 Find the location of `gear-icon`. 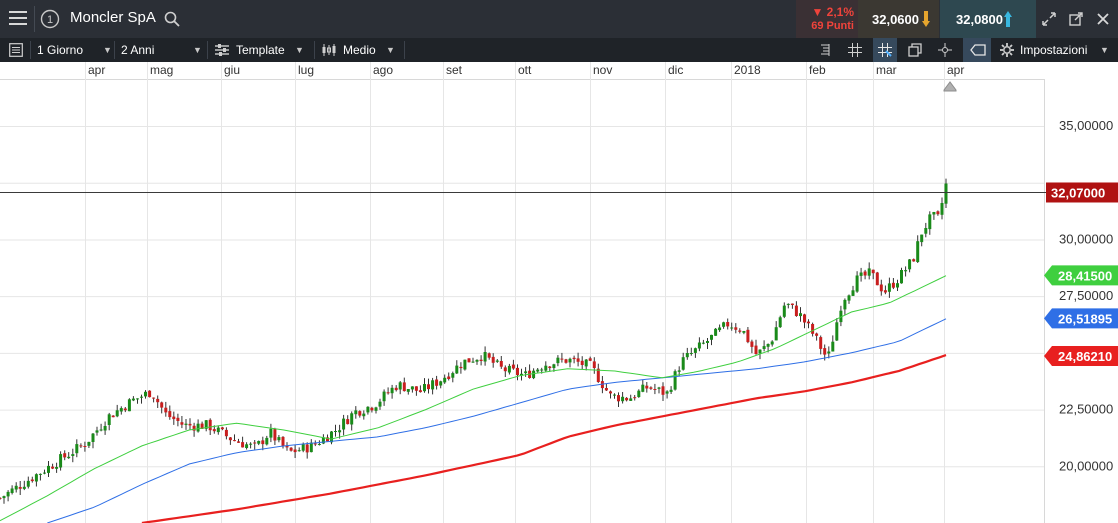

gear-icon is located at coordinates (1007, 50).